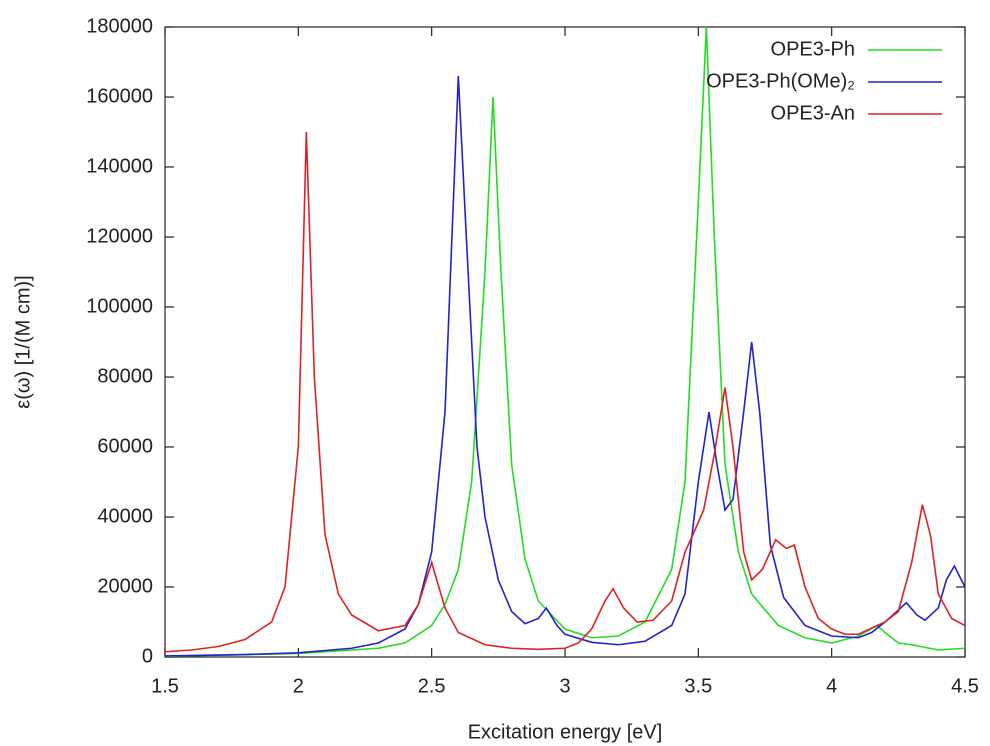 This screenshot has width=990, height=746. Describe the element at coordinates (565, 732) in the screenshot. I see `x-axis-label: Excitation energy [eV]` at that location.